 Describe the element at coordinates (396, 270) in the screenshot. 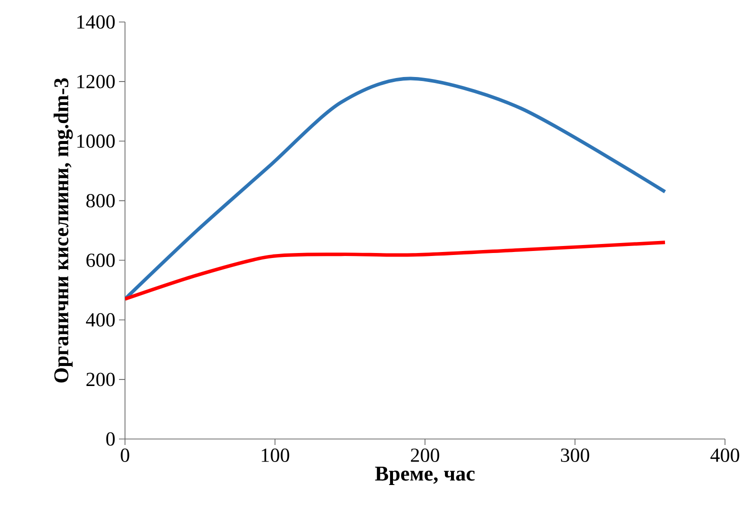

I see `line-series` at that location.